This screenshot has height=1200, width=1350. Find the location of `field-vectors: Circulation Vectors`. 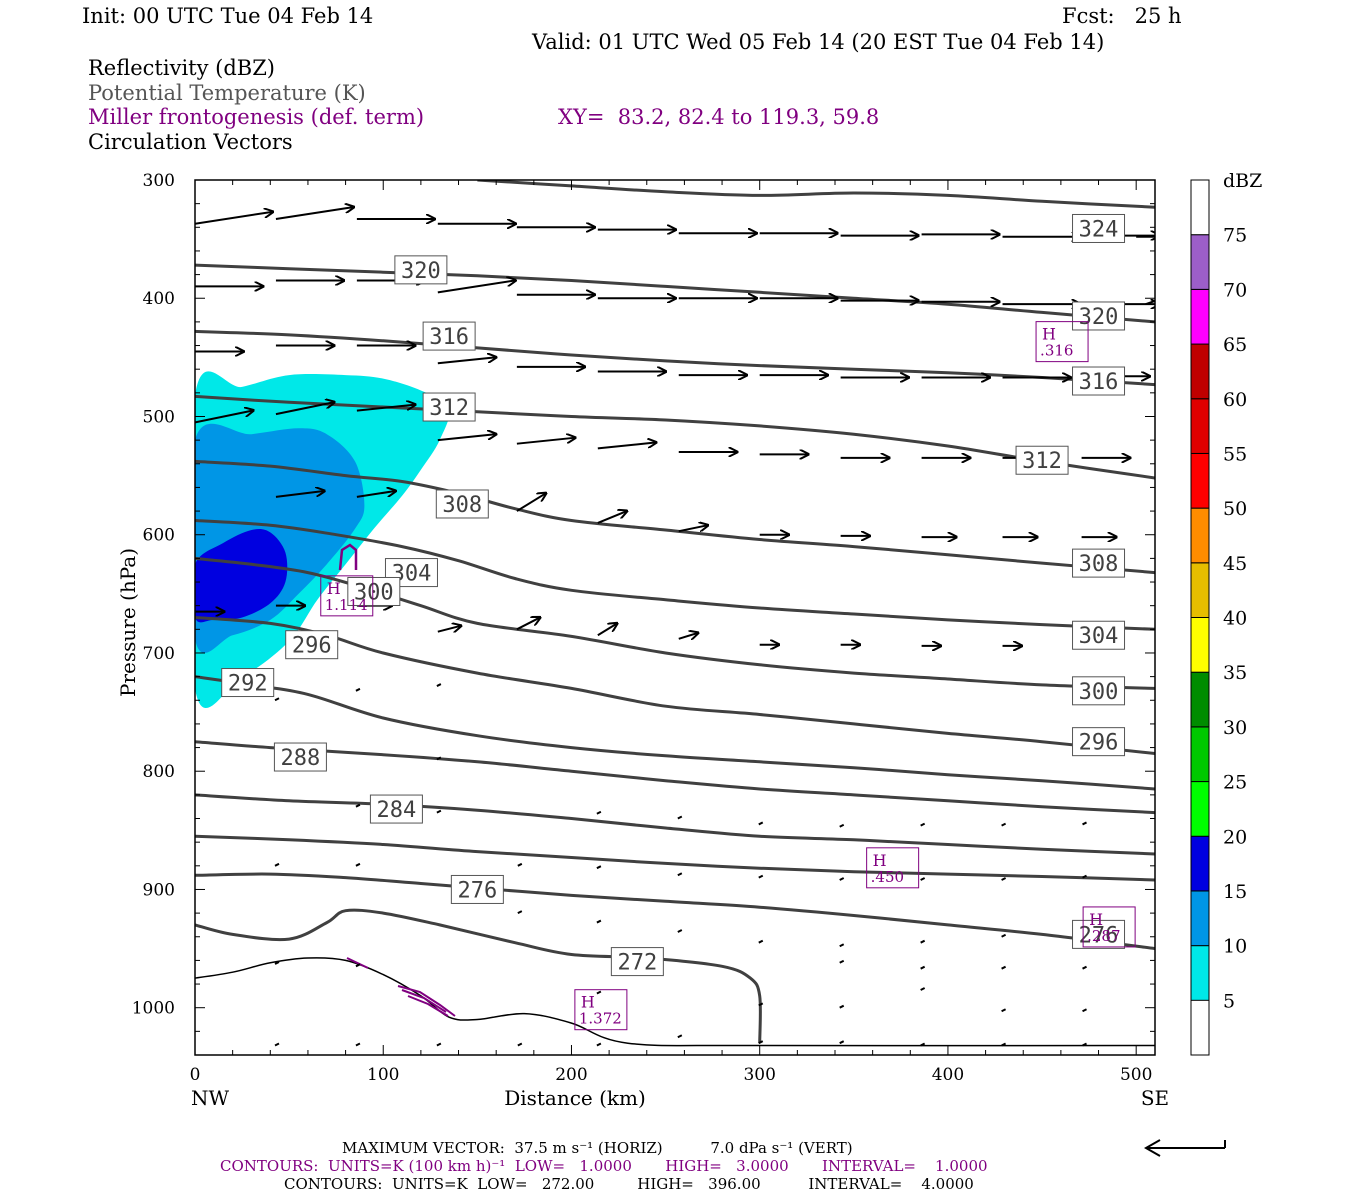

field-vectors: Circulation Vectors is located at coordinates (190, 142).